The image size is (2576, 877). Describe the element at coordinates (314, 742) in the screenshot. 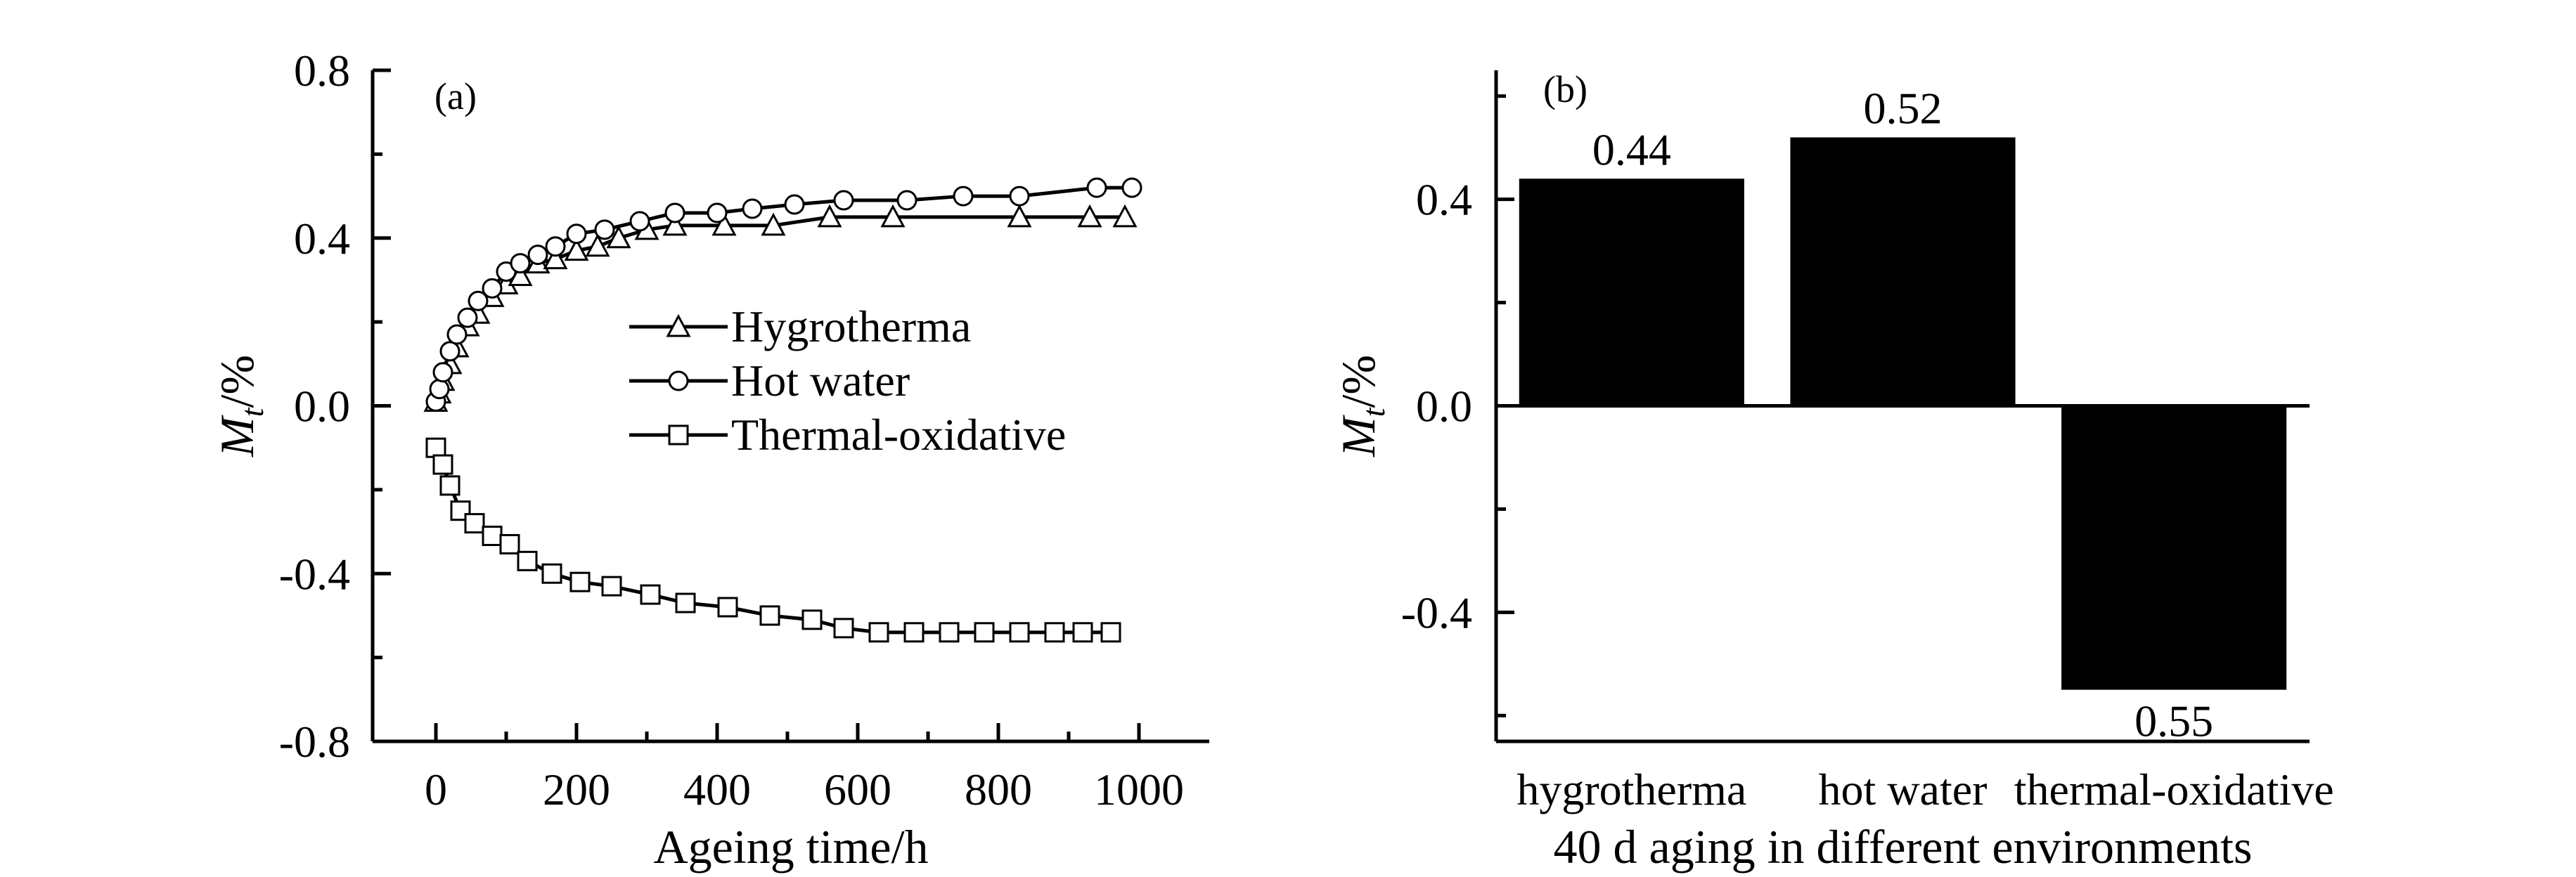

I see `y-tick-label: -0.8` at that location.